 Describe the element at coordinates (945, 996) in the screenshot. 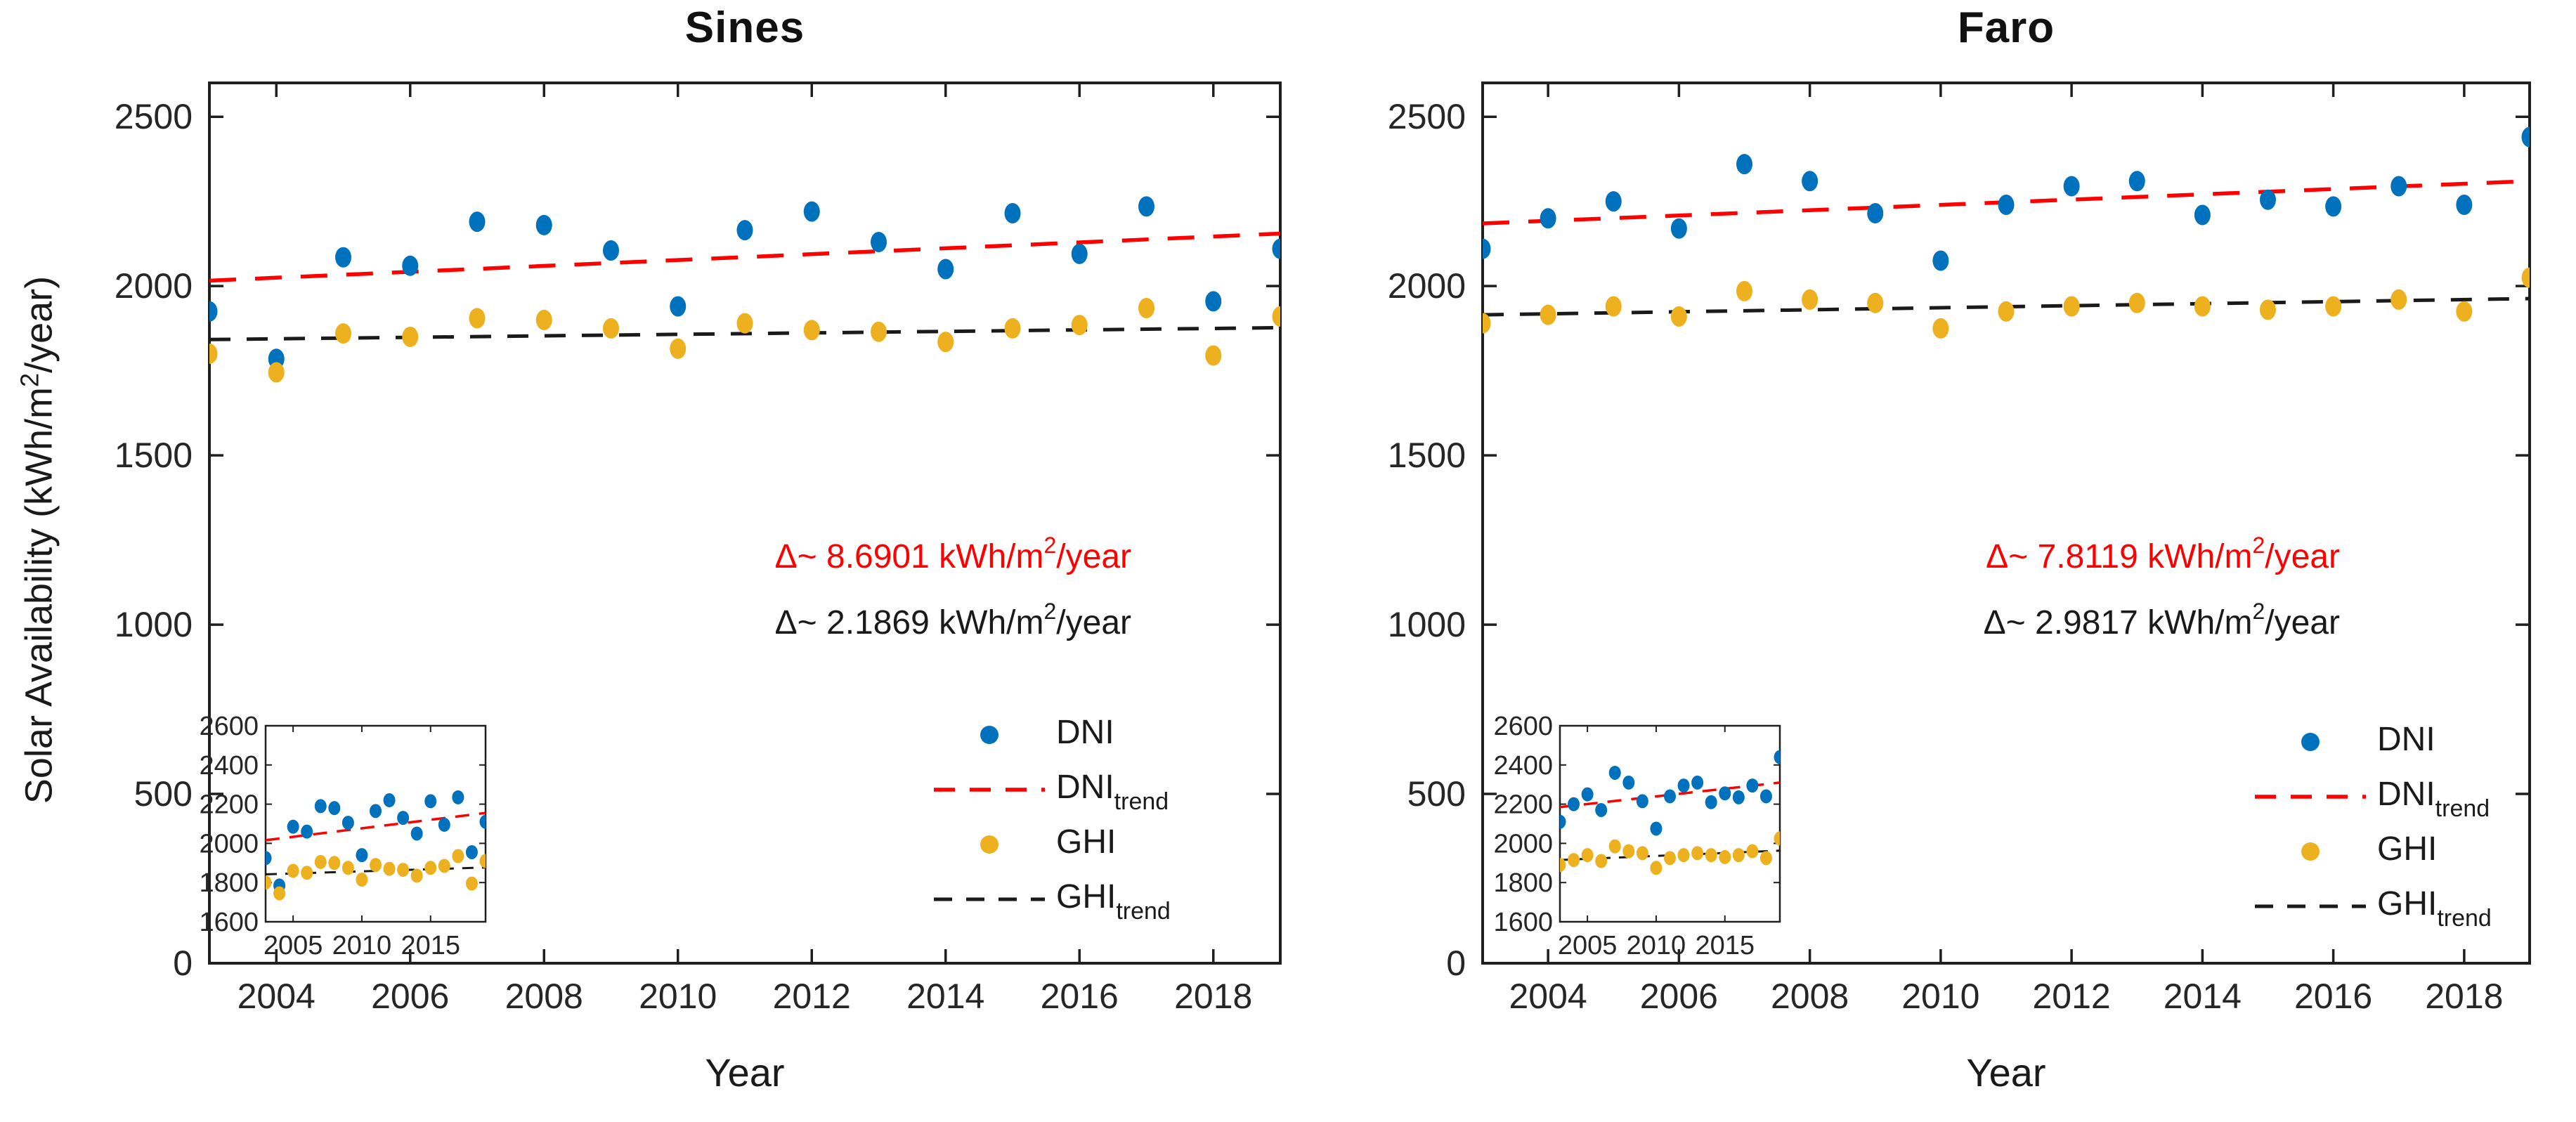

I see `x-tick-label: 2014` at that location.